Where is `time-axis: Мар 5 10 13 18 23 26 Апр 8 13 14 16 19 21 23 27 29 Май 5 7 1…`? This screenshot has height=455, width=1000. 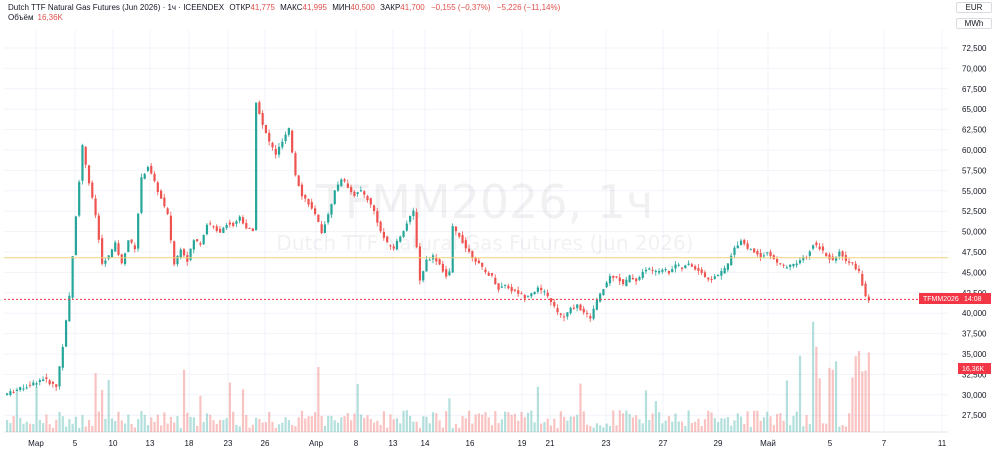 time-axis: Мар 5 10 13 18 23 26 Апр 8 13 14 16 19 21 23 27 29 Май 5 7 1… is located at coordinates (487, 443).